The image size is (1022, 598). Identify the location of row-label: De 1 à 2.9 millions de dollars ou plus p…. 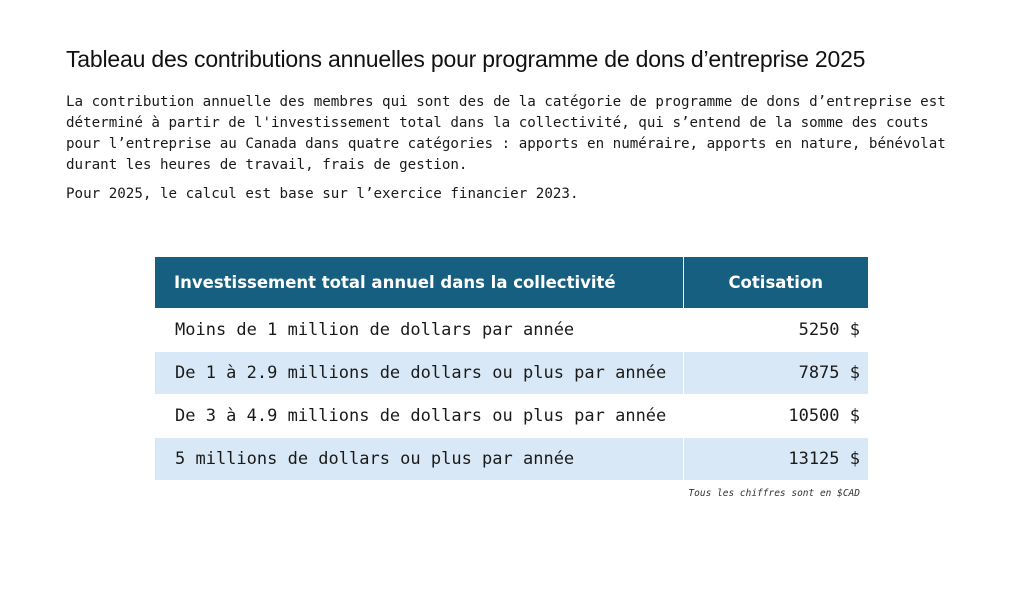
(419, 373).